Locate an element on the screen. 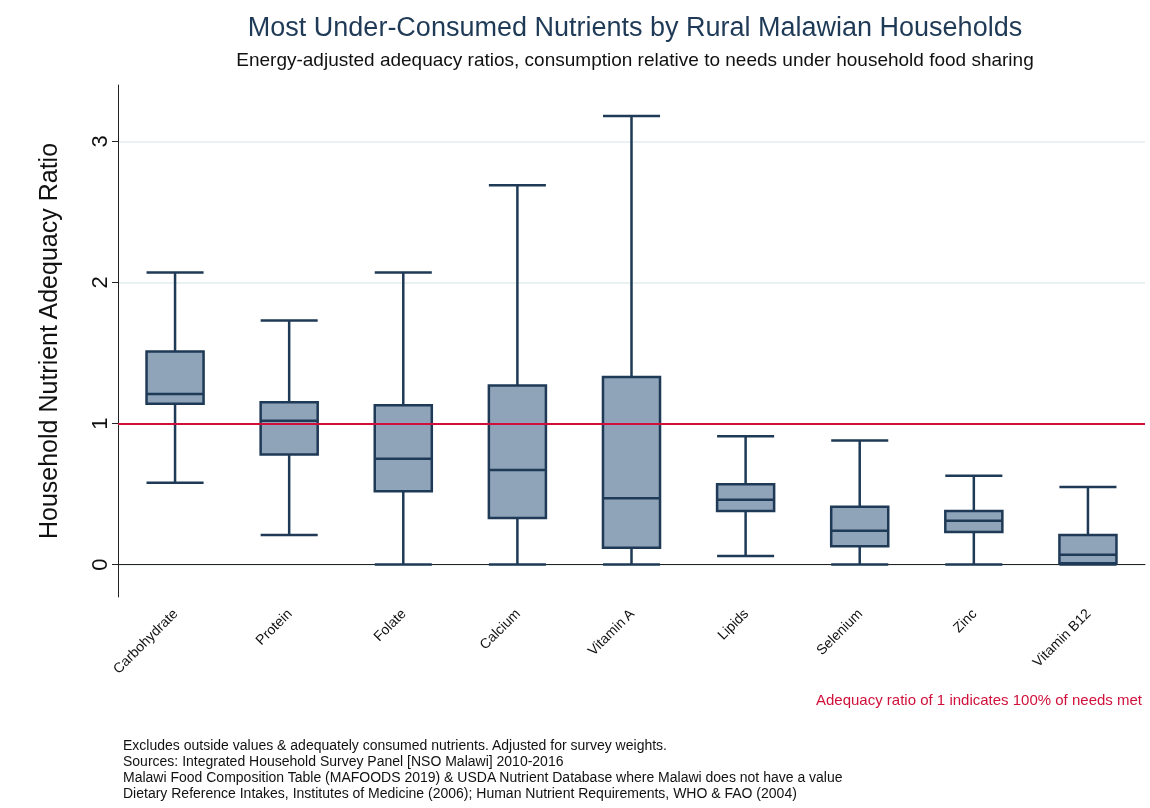 This screenshot has height=808, width=1150. x-tick-label: Zinc is located at coordinates (964, 620).